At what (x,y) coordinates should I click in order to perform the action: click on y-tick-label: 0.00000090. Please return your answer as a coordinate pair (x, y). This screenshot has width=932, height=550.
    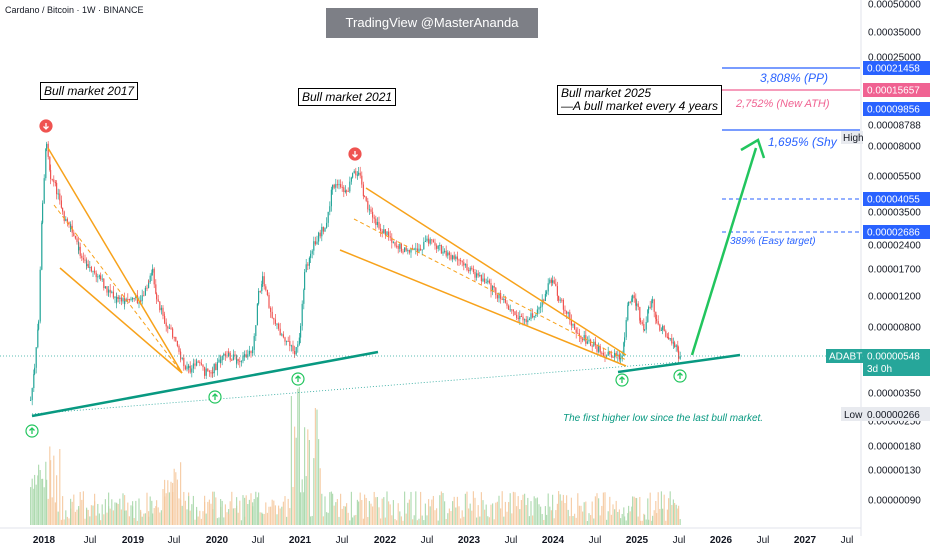
    Looking at the image, I should click on (894, 501).